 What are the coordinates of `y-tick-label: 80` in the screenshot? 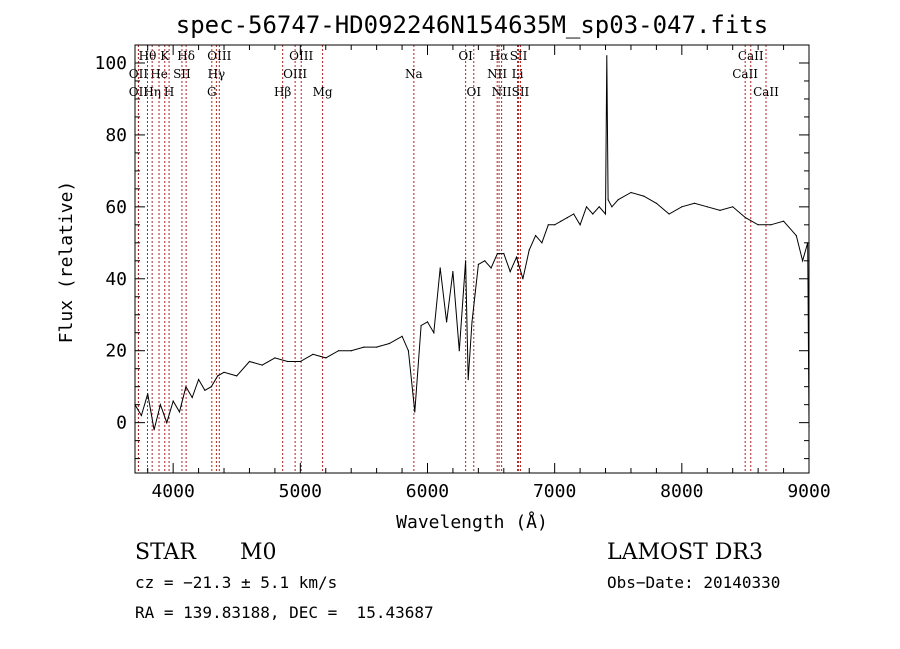 It's located at (116, 135).